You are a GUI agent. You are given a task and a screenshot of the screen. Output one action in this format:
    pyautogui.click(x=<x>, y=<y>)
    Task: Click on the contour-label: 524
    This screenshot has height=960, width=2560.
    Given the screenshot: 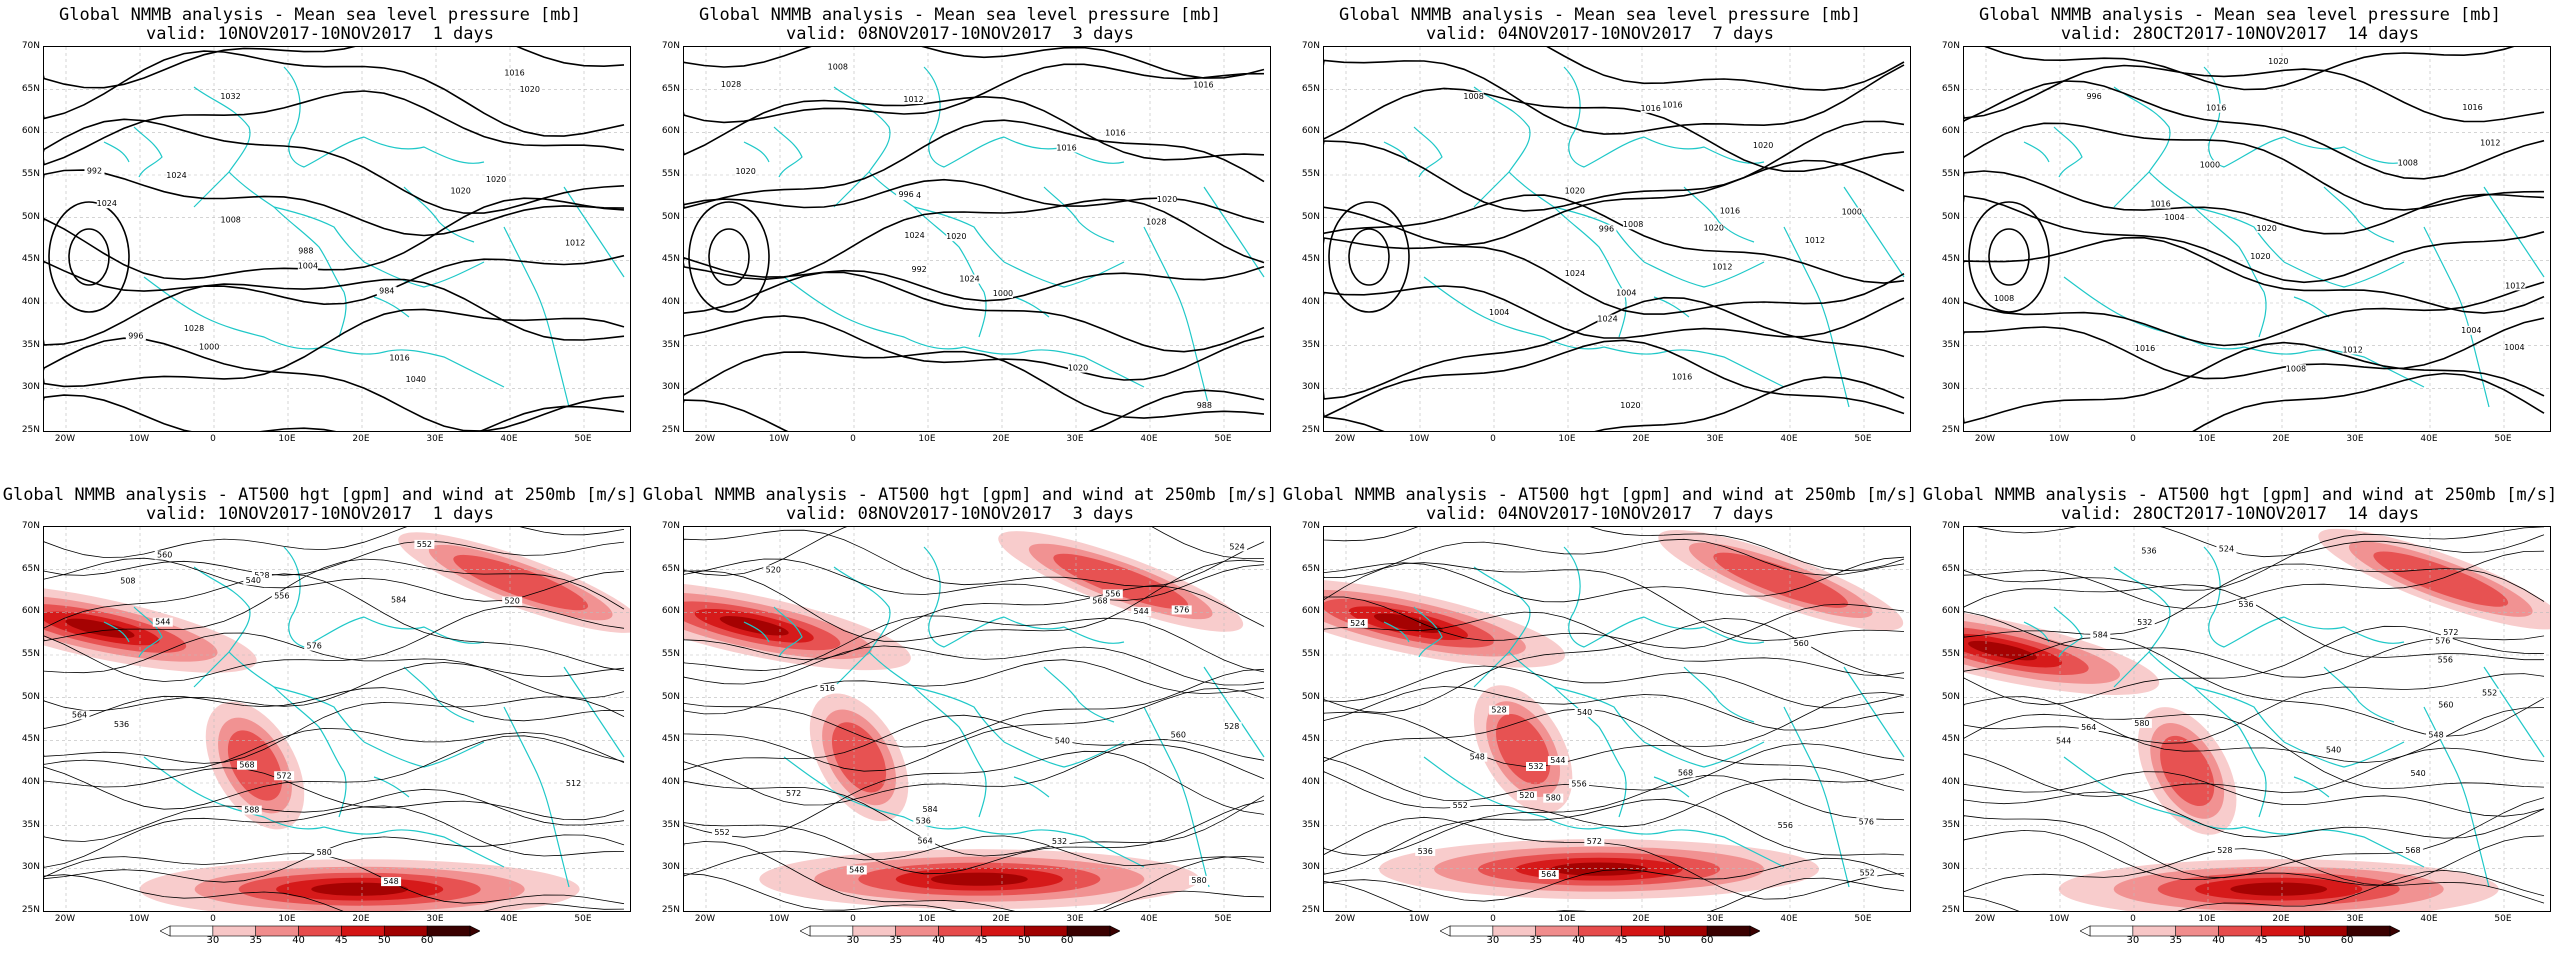 What is the action you would take?
    pyautogui.click(x=1357, y=623)
    